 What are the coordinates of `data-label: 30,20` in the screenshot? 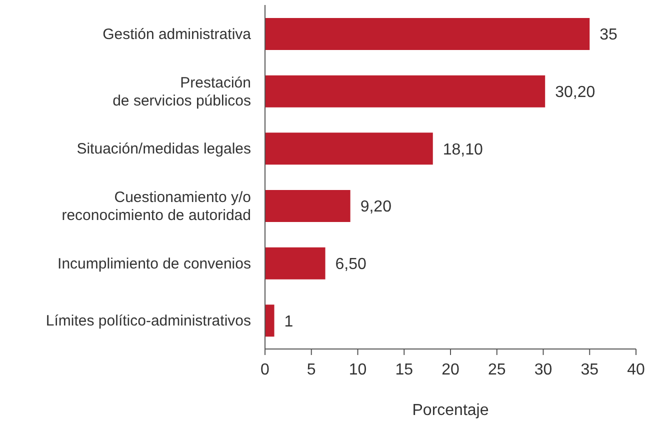 It's located at (575, 93).